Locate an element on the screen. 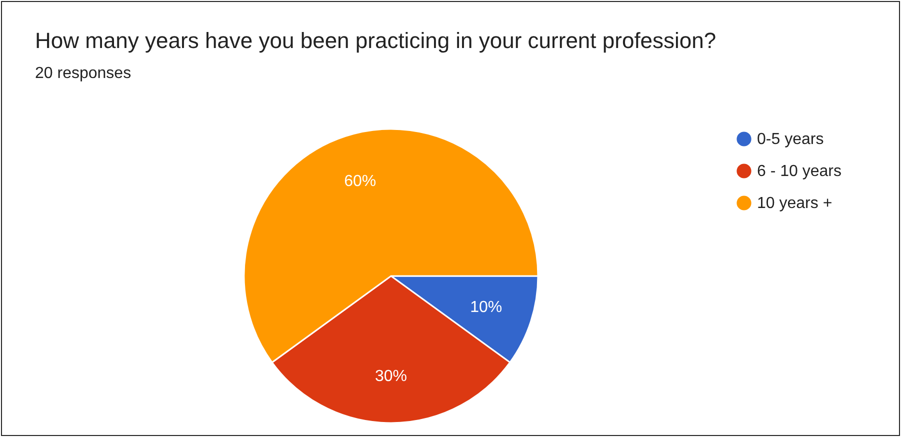 The height and width of the screenshot is (437, 901). data-label: 60% is located at coordinates (360, 181).